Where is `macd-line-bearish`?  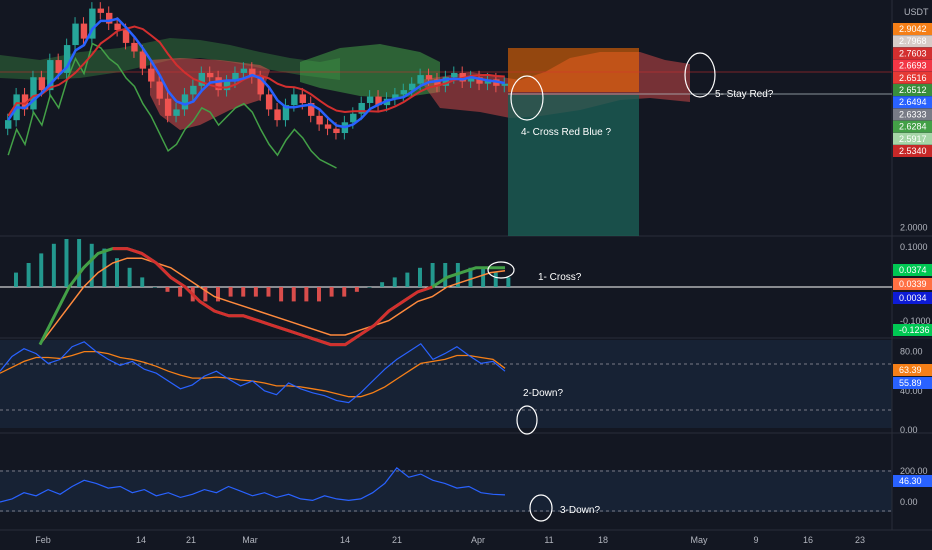 macd-line-bearish is located at coordinates (272, 297).